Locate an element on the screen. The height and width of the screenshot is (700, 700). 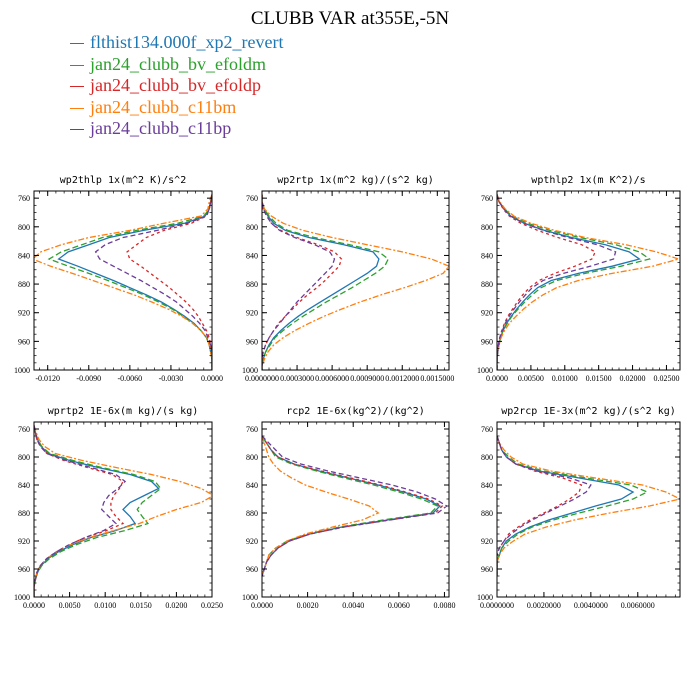
x-tick-label: 0.0100 is located at coordinates (105, 605).